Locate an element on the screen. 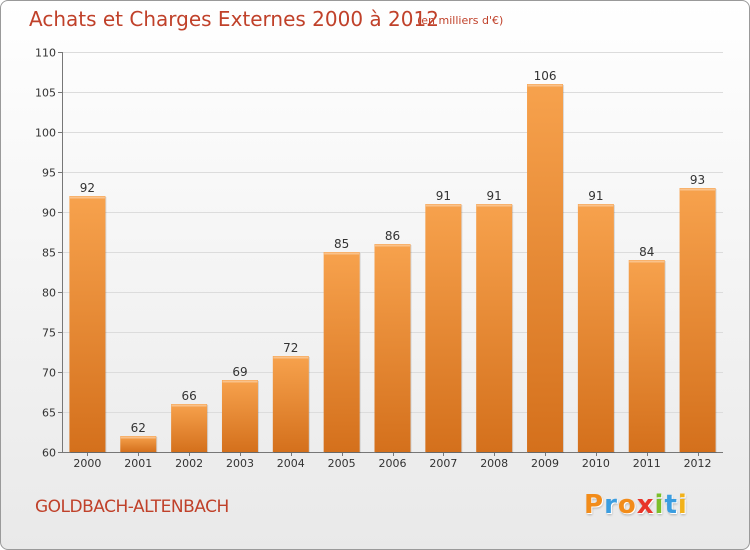 The height and width of the screenshot is (550, 750). y-tick-label: 85 is located at coordinates (49, 253).